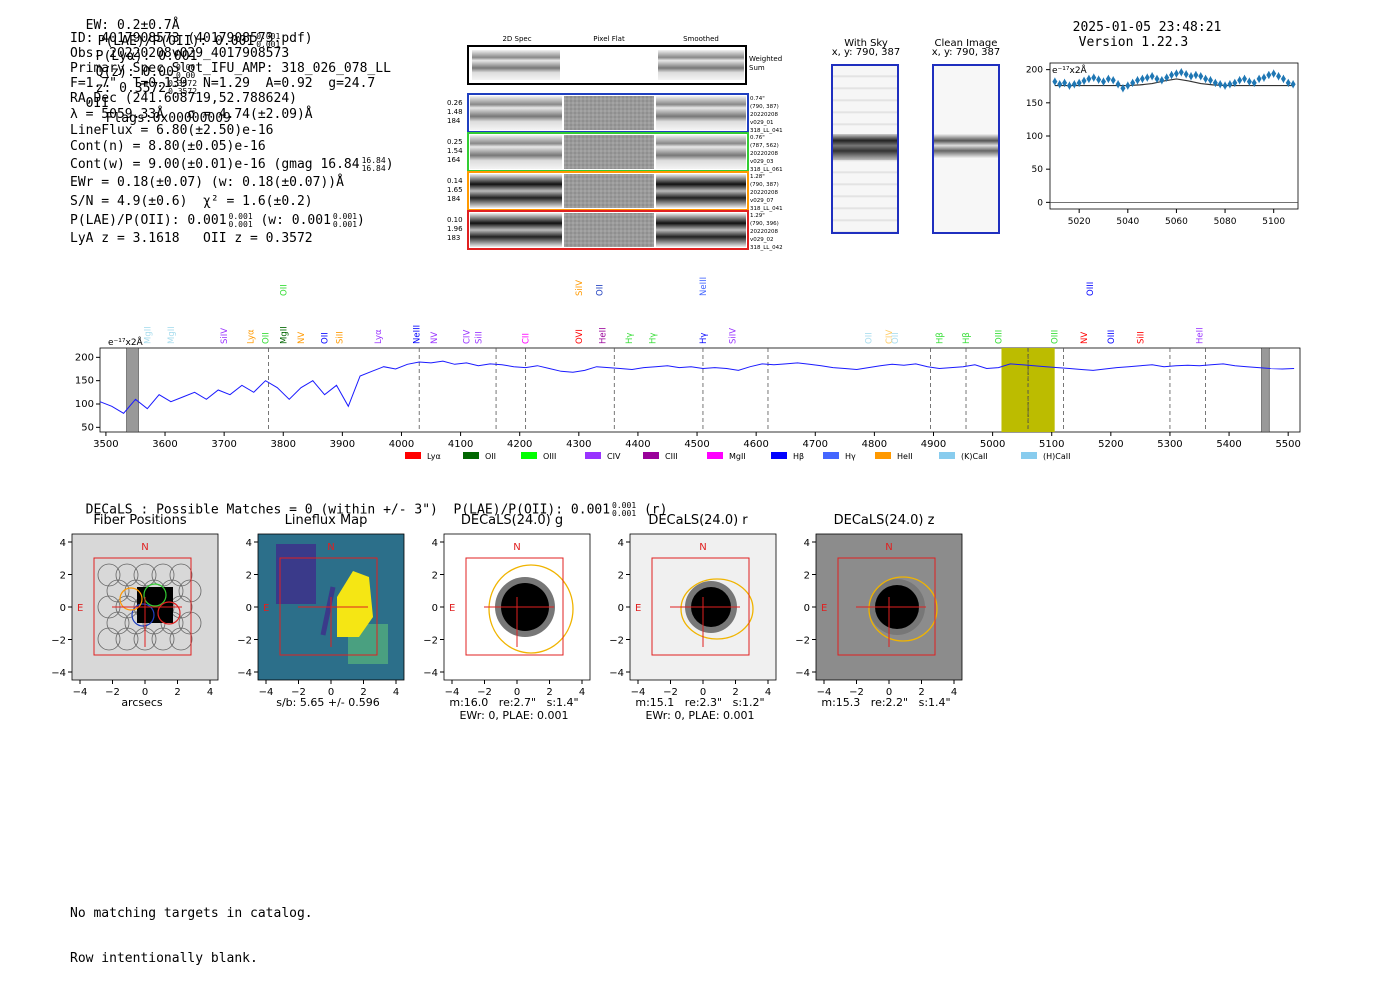 This screenshot has width=1400, height=981. I want to click on spectrum-line-label: Lyα, so click(252, 336).